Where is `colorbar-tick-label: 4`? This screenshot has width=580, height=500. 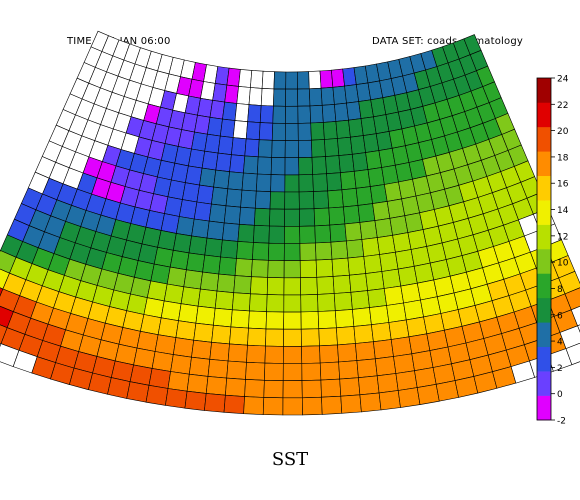 colorbar-tick-label: 4 is located at coordinates (560, 343).